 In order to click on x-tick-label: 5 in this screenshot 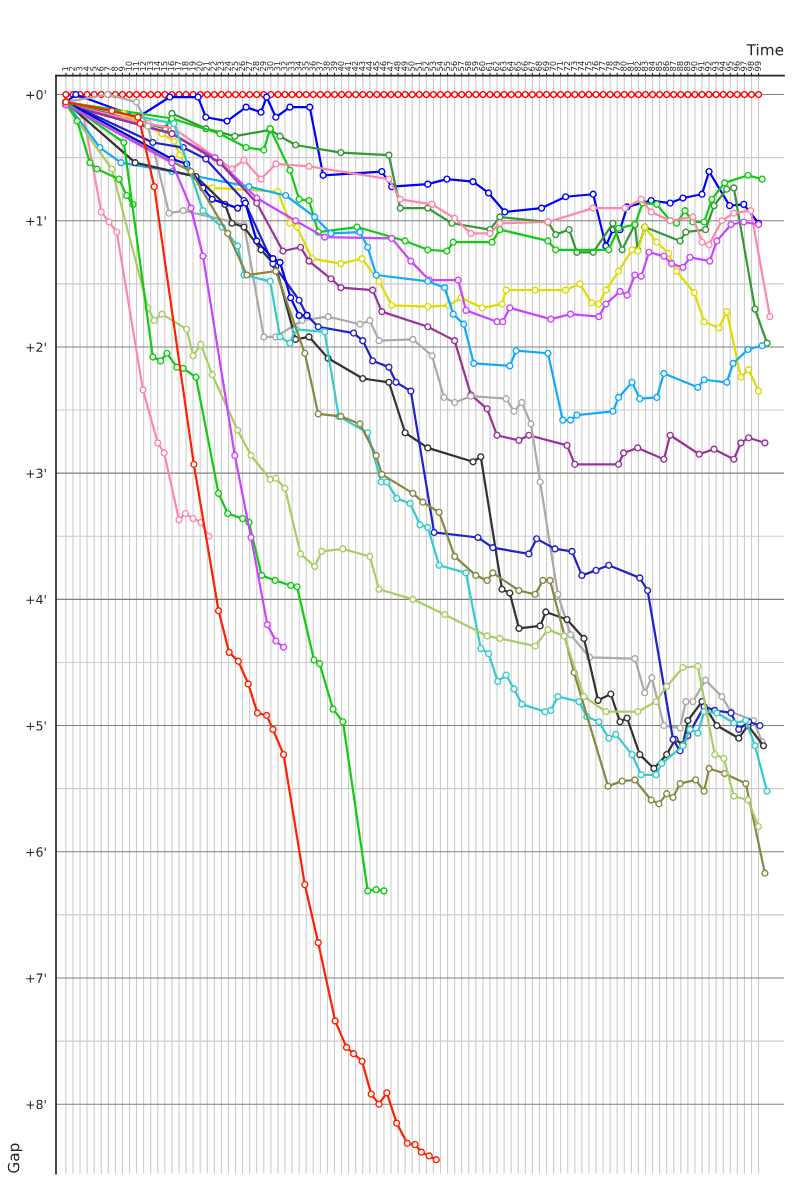, I will do `click(93, 68)`.